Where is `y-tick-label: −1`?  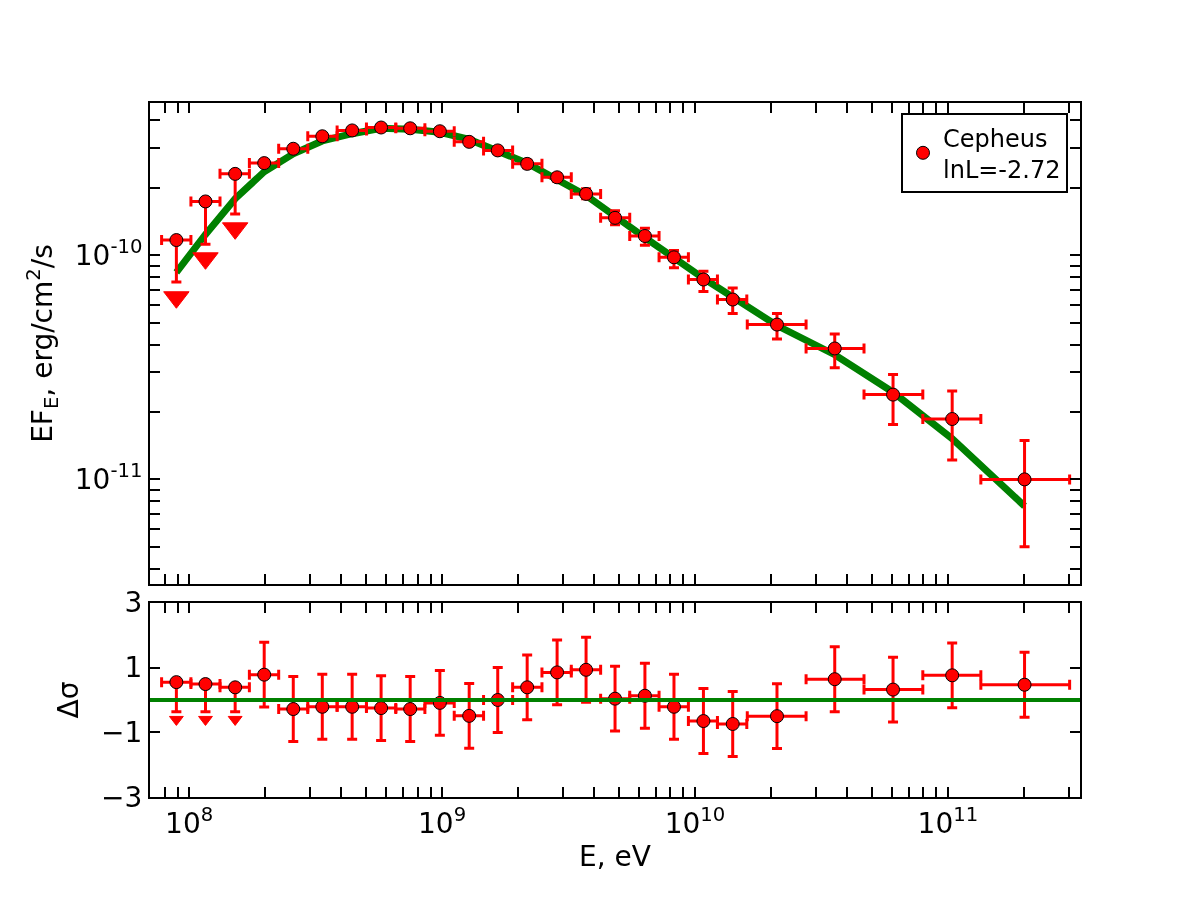
y-tick-label: −1 is located at coordinates (122, 733).